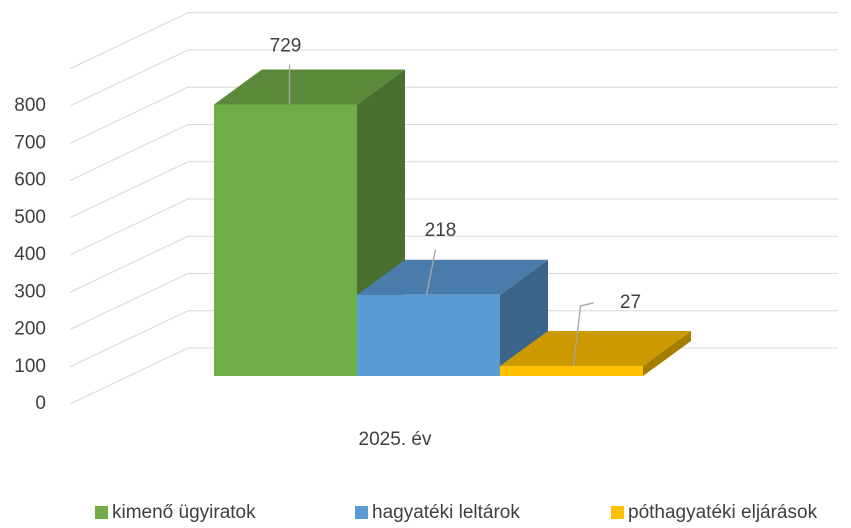 This screenshot has width=851, height=528. What do you see at coordinates (30, 142) in the screenshot?
I see `y-tick-label: 700` at bounding box center [30, 142].